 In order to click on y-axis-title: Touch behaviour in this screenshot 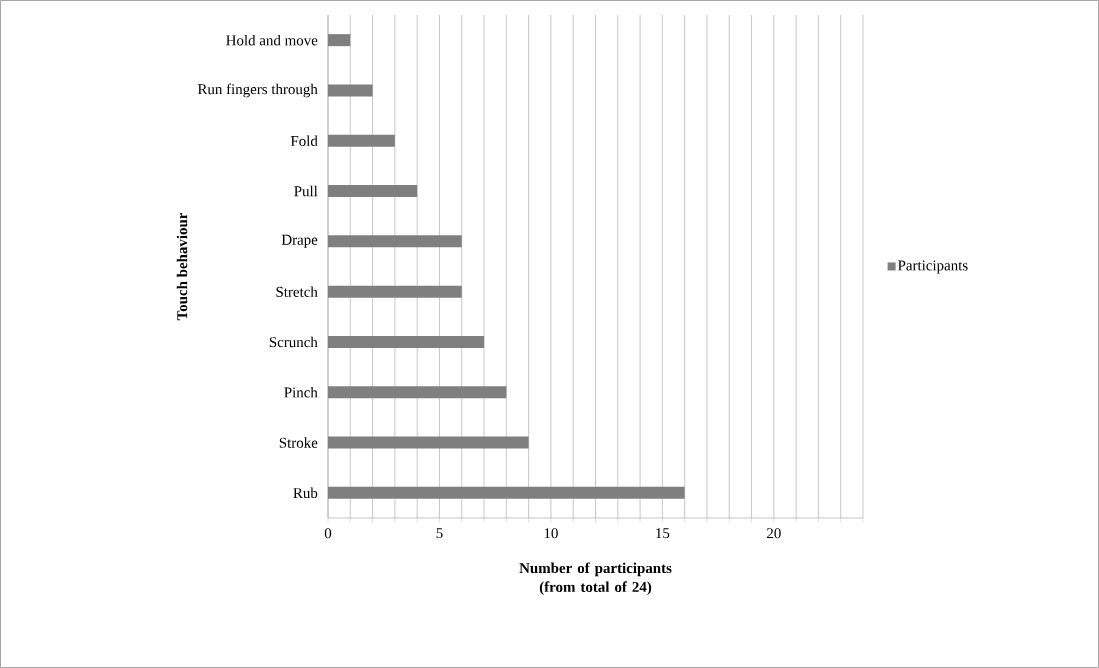, I will do `click(182, 266)`.